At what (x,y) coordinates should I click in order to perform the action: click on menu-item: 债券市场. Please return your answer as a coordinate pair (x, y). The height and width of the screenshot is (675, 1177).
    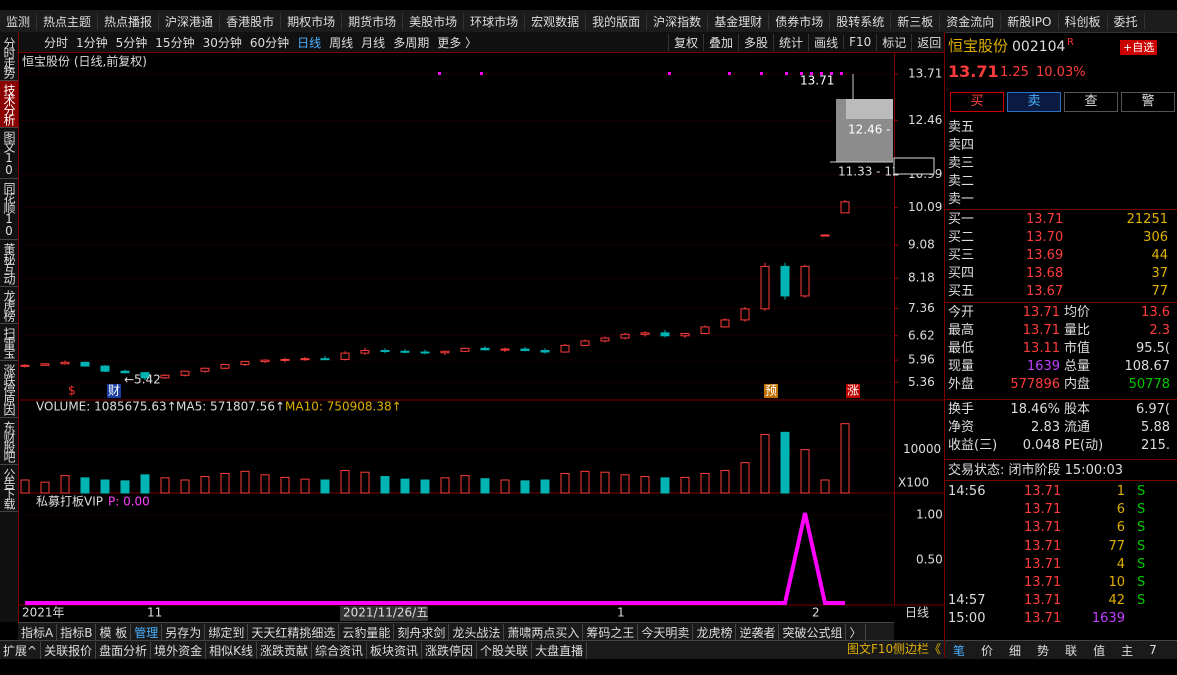
    Looking at the image, I should click on (800, 21).